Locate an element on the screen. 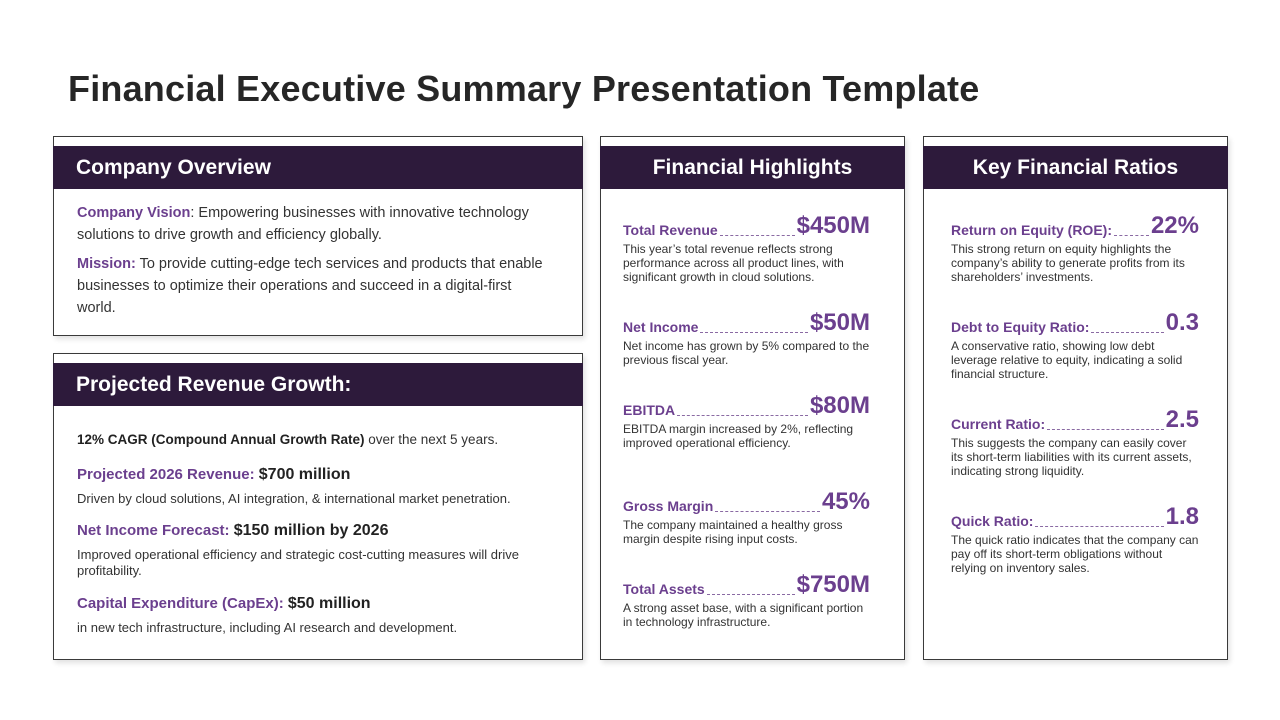  growth-item-label: Net Income Forecast: is located at coordinates (155, 530).